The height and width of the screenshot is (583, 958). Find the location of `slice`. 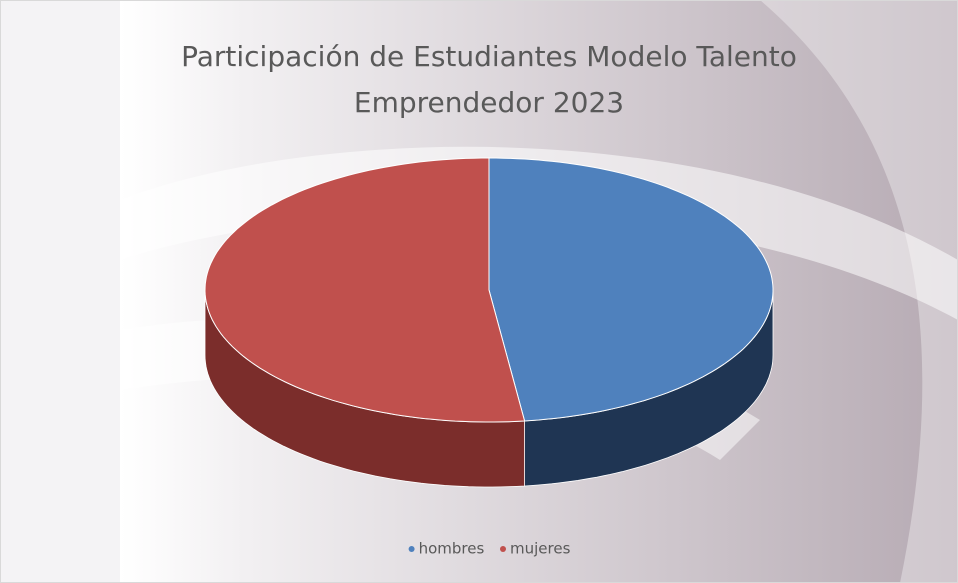

slice is located at coordinates (631, 289).